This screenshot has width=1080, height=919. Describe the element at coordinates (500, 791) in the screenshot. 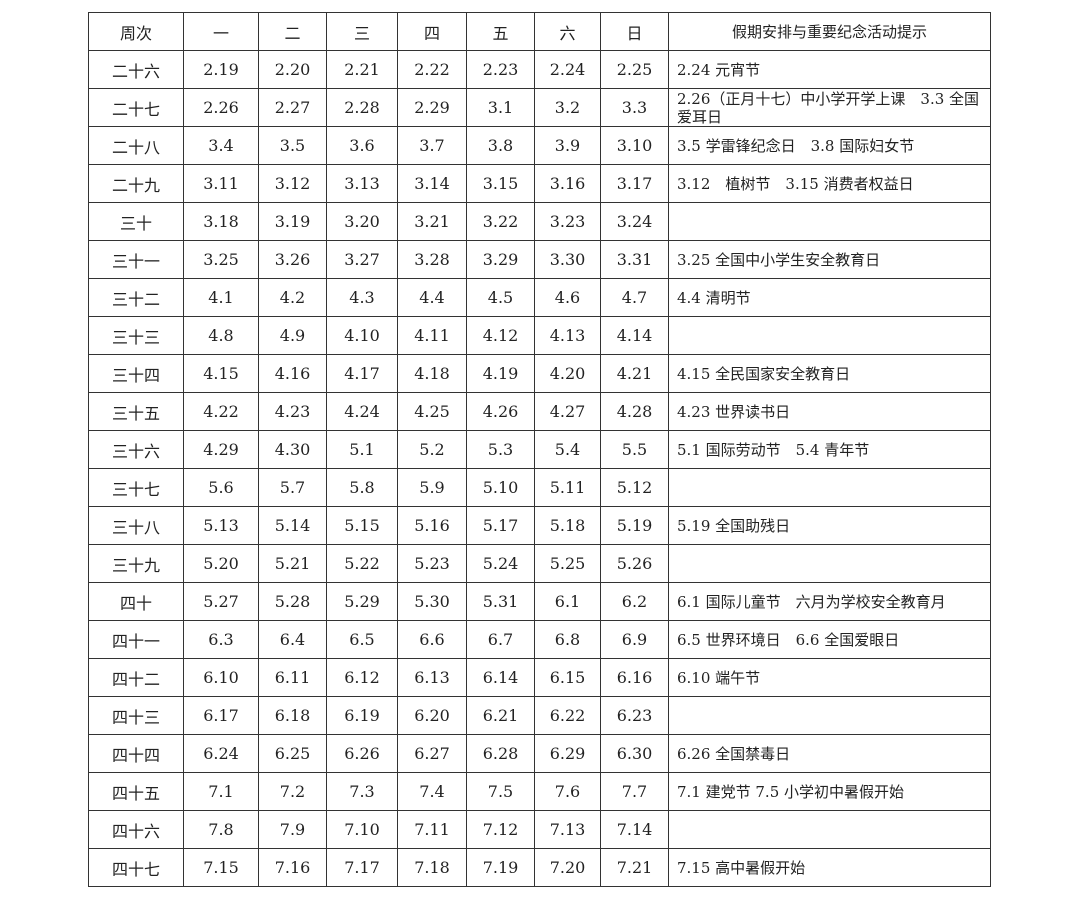

I see `date-cell: 7.5` at that location.